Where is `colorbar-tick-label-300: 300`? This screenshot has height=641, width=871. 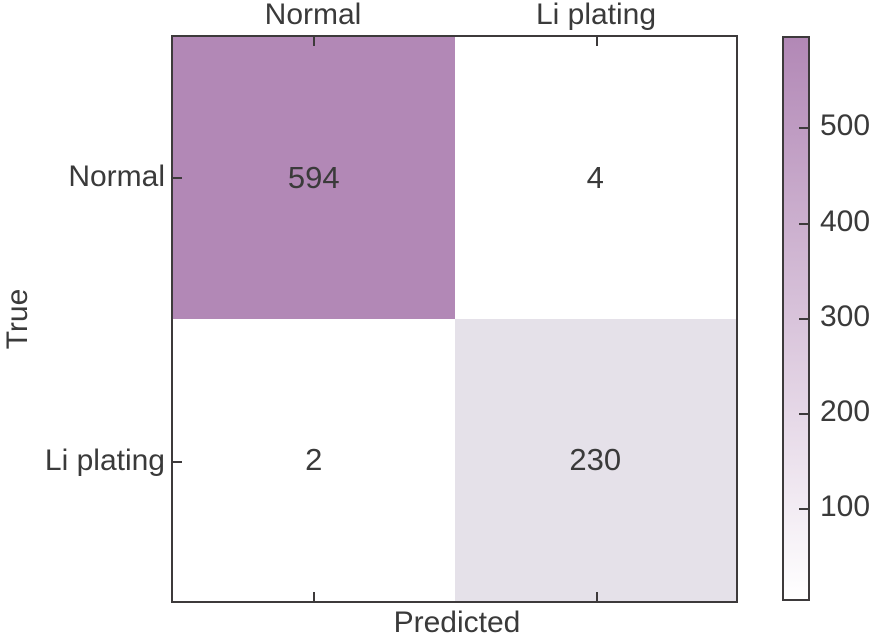 colorbar-tick-label-300: 300 is located at coordinates (845, 316).